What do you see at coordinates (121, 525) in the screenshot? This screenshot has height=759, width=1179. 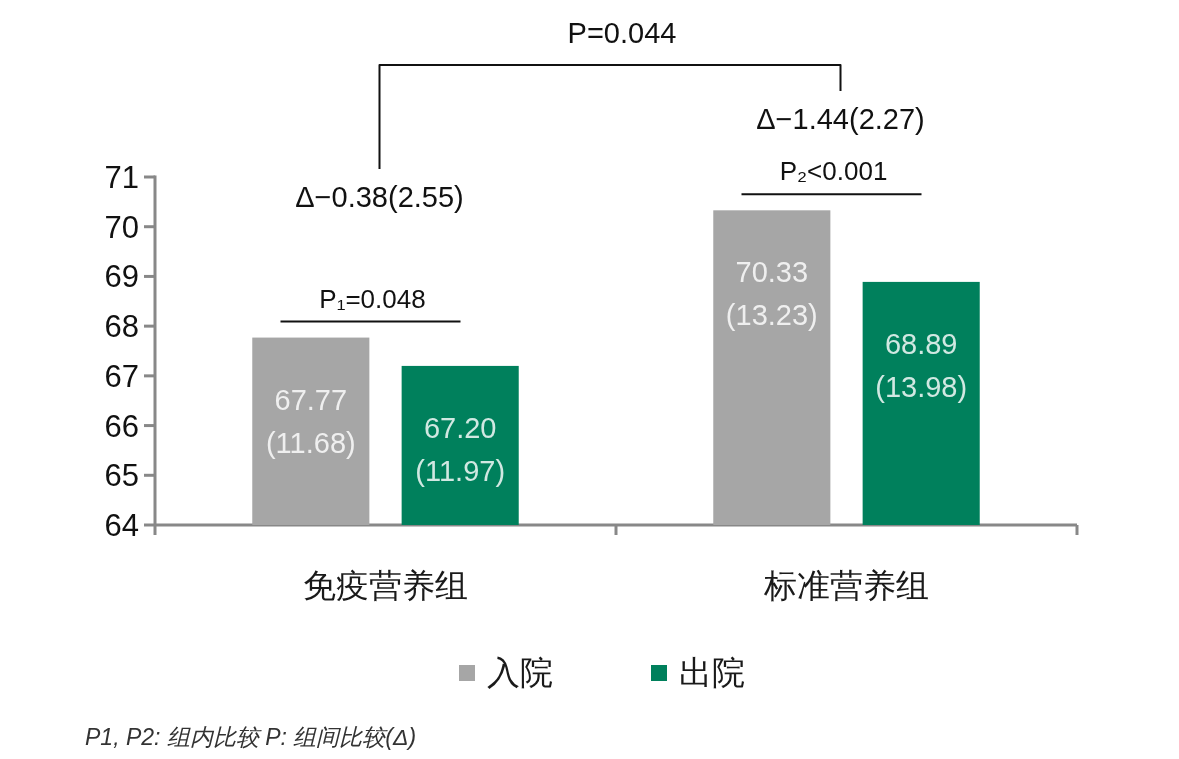 I see `y-tick-label: 64` at bounding box center [121, 525].